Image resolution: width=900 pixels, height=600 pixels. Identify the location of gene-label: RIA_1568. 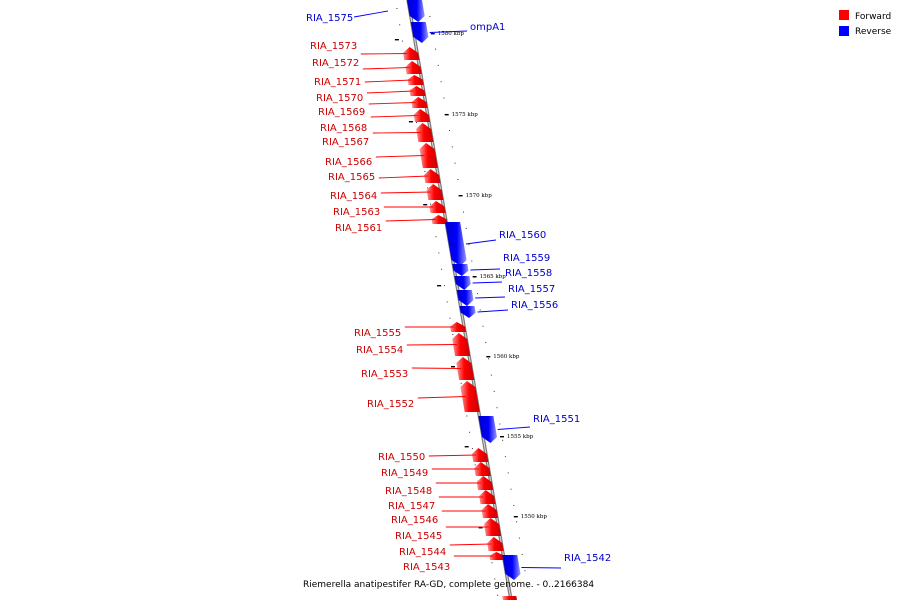
(343, 128).